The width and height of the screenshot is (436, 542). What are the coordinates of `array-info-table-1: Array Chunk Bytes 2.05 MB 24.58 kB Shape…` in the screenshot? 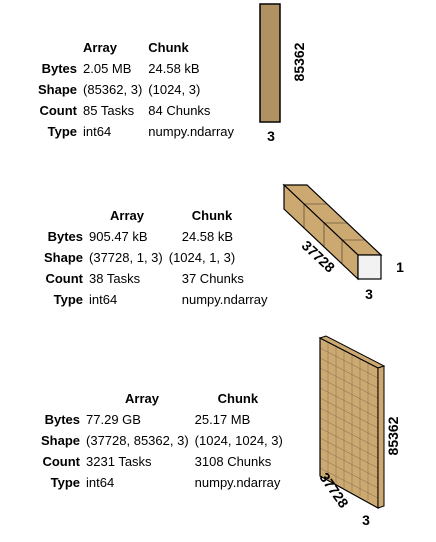 It's located at (136, 89).